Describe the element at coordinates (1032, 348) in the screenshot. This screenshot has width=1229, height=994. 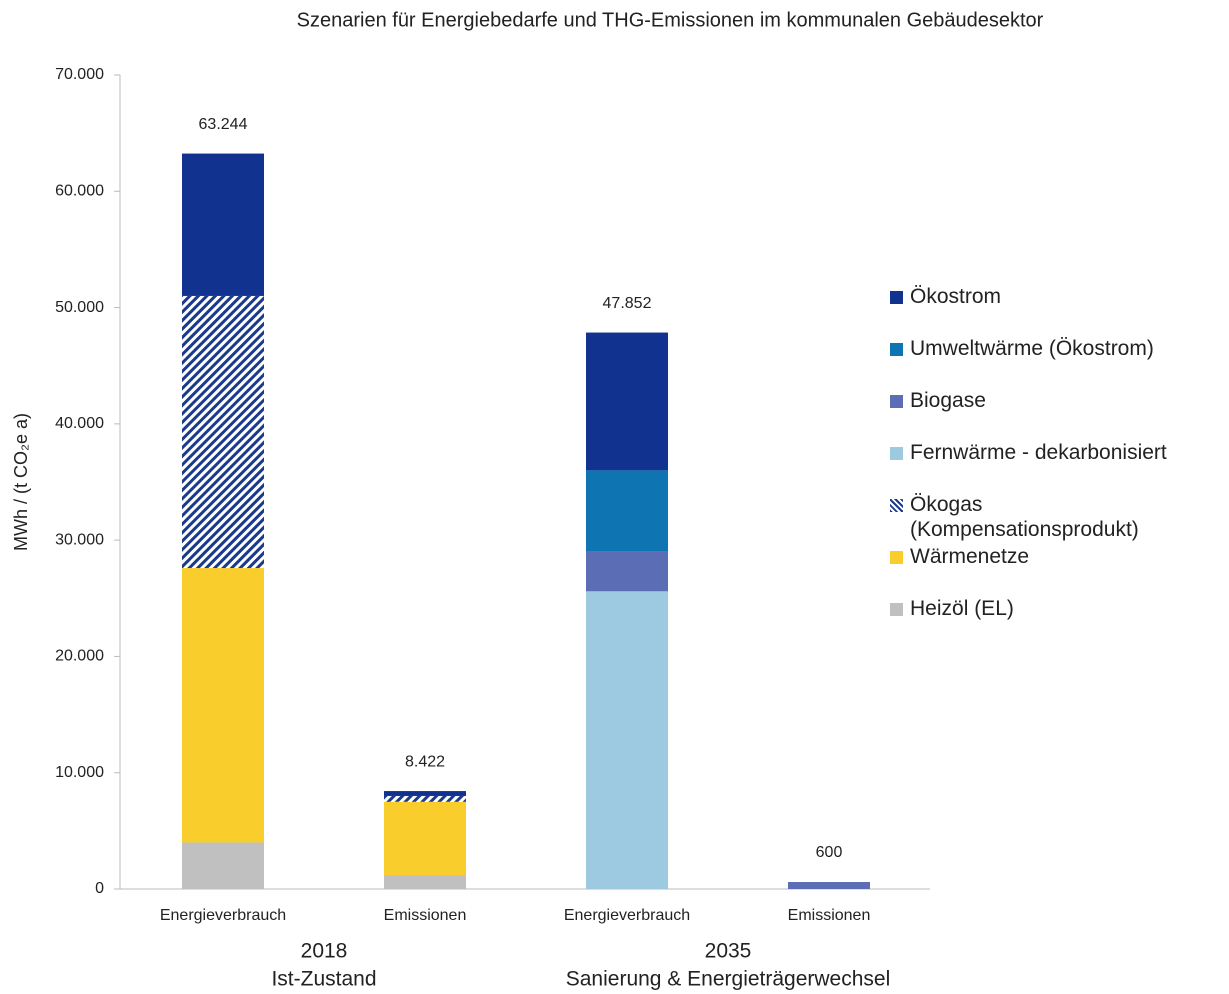
I see `legend-label: Umweltwärme (Ökostrom)` at that location.